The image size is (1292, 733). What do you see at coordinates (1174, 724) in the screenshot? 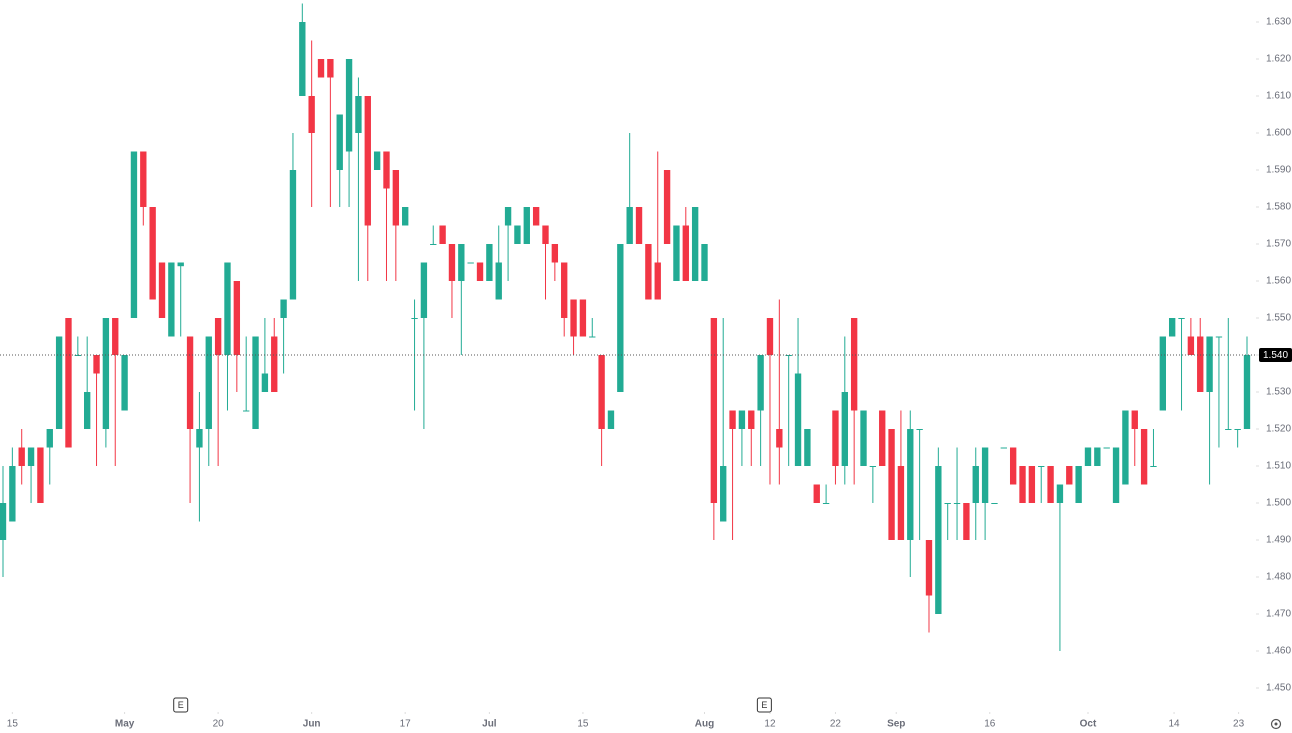
I see `x-tick-label: 14` at bounding box center [1174, 724].